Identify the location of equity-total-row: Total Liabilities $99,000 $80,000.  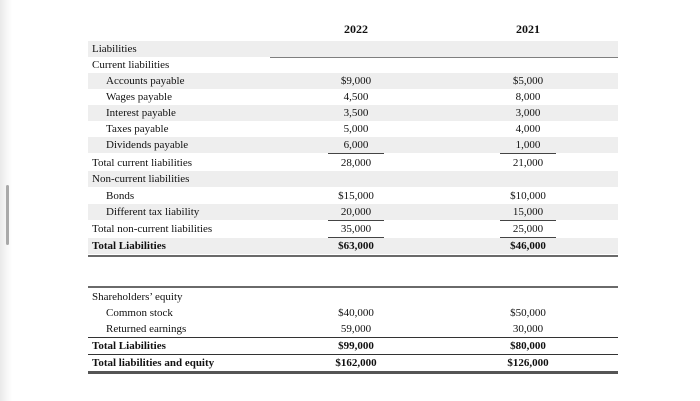
(319, 346).